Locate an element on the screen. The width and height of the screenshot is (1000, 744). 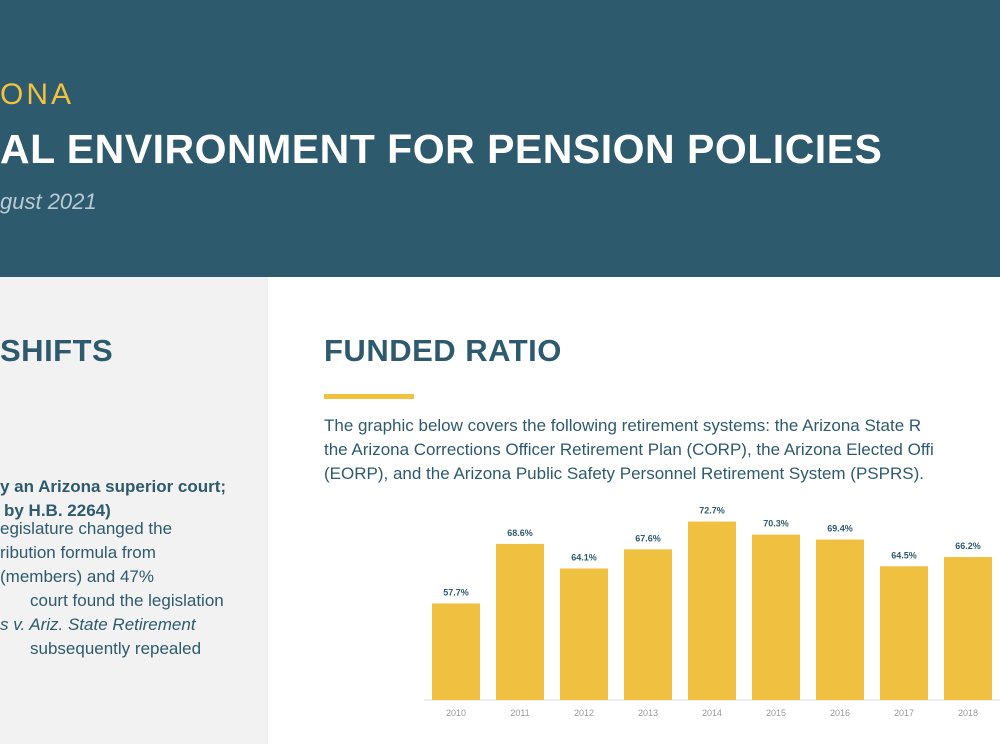
value-label: 64.5% is located at coordinates (904, 555).